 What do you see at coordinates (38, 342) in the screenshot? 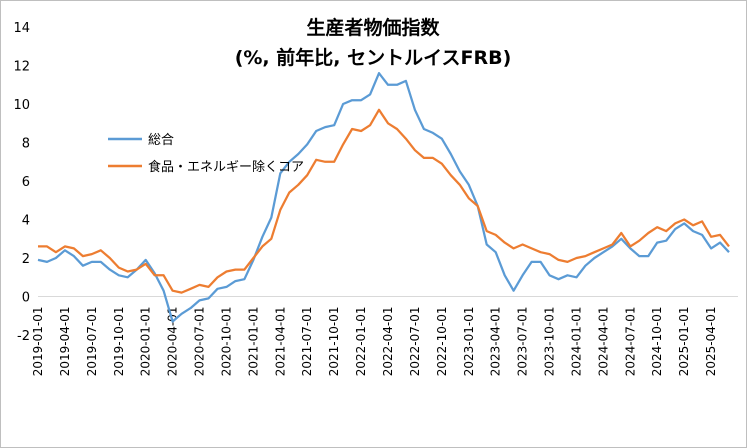
I see `x-tick-label: 2019-01-01` at bounding box center [38, 342].